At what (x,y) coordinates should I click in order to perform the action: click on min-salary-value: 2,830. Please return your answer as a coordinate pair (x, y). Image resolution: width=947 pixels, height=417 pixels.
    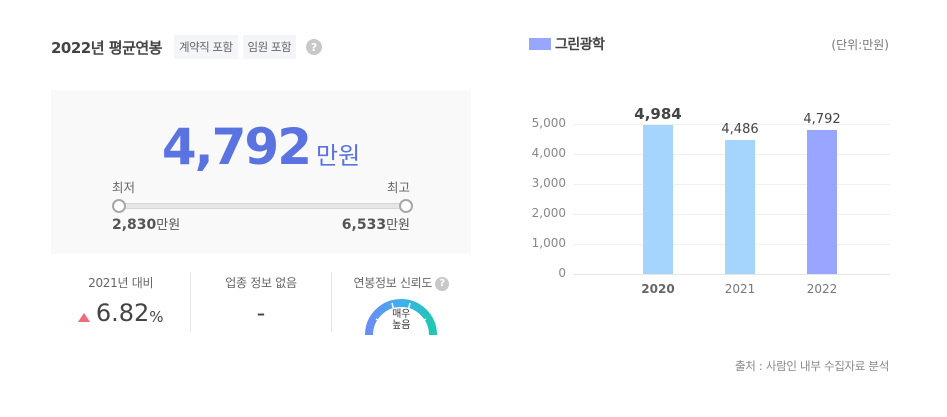
    Looking at the image, I should click on (134, 225).